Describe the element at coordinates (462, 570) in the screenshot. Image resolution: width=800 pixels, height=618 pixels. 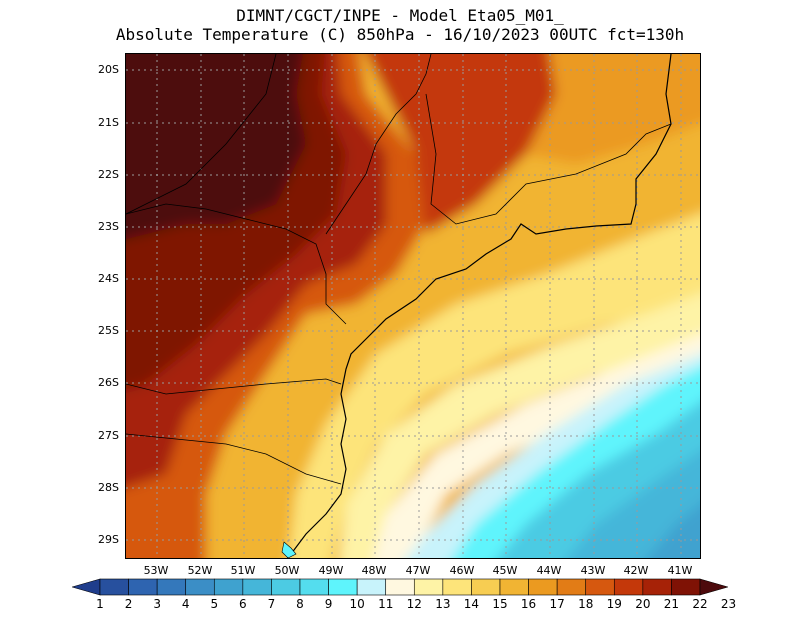
I see `lon-label: 46W` at that location.